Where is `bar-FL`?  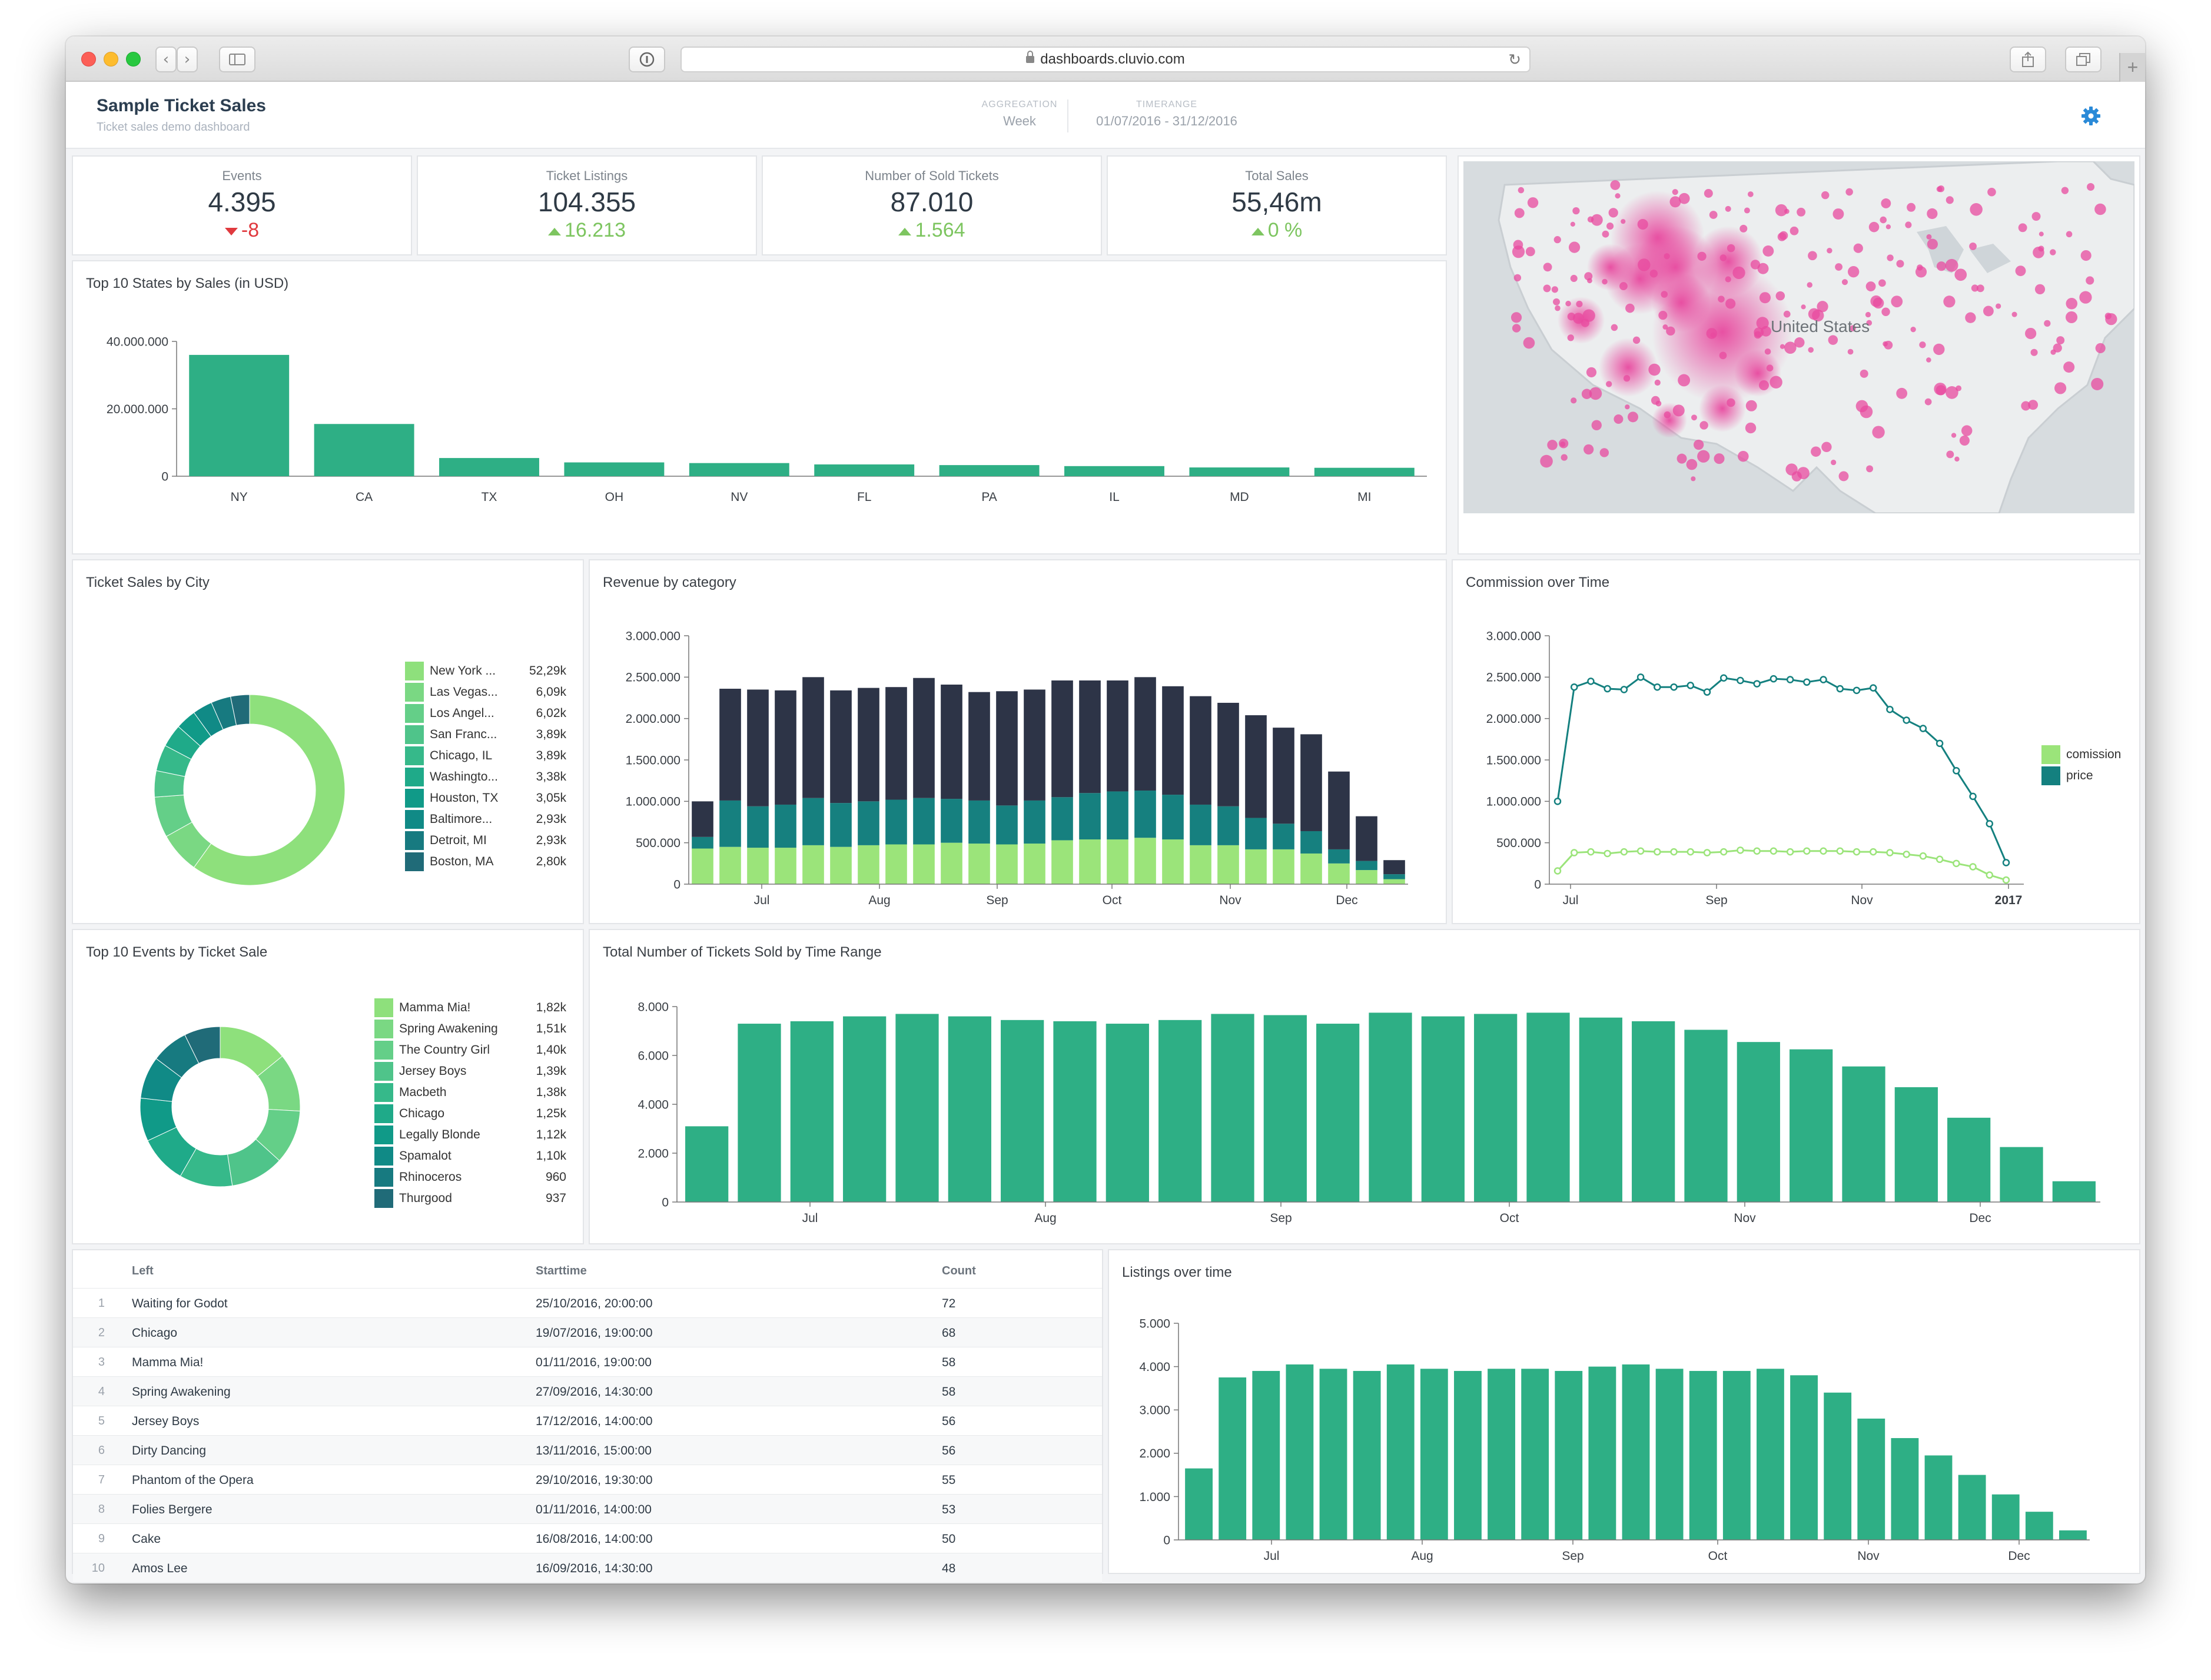 bar-FL is located at coordinates (864, 470).